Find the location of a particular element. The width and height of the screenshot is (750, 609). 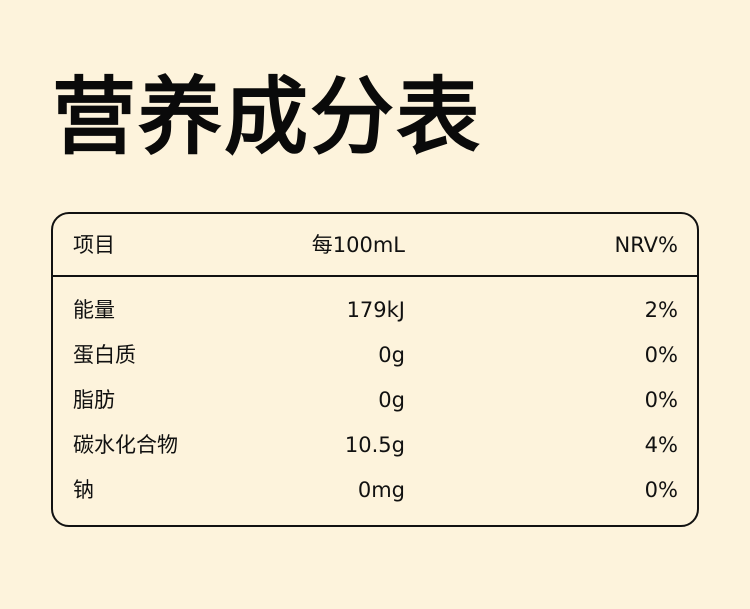

nutrient-nrv: 4% is located at coordinates (661, 445).